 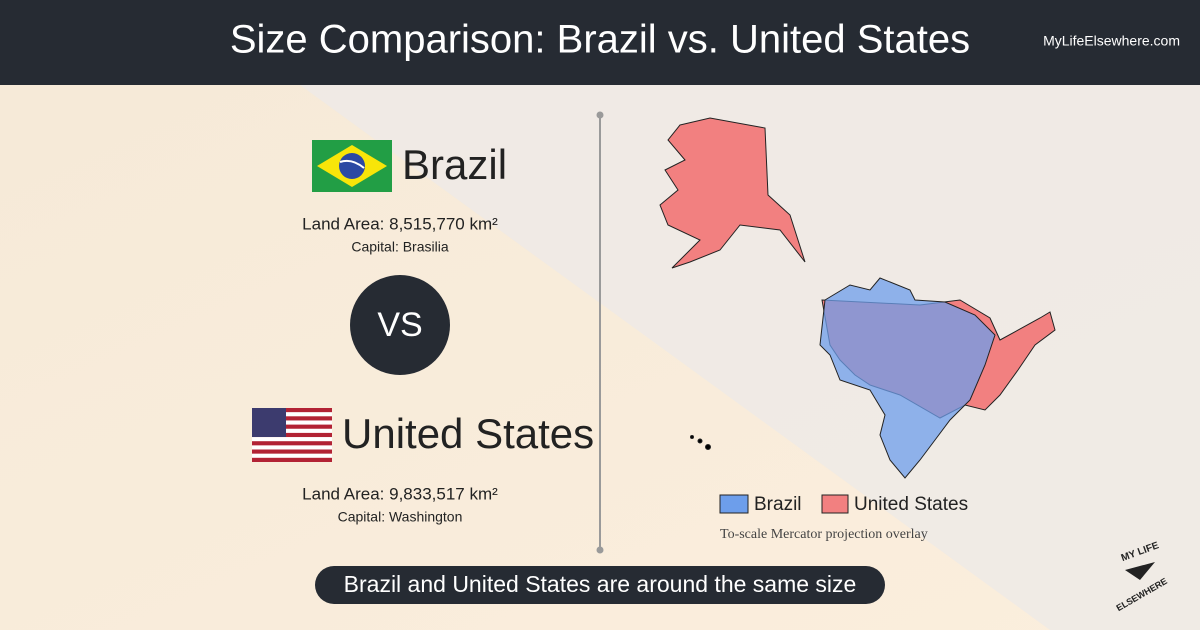 What do you see at coordinates (700, 442) in the screenshot?
I see `hawaii` at bounding box center [700, 442].